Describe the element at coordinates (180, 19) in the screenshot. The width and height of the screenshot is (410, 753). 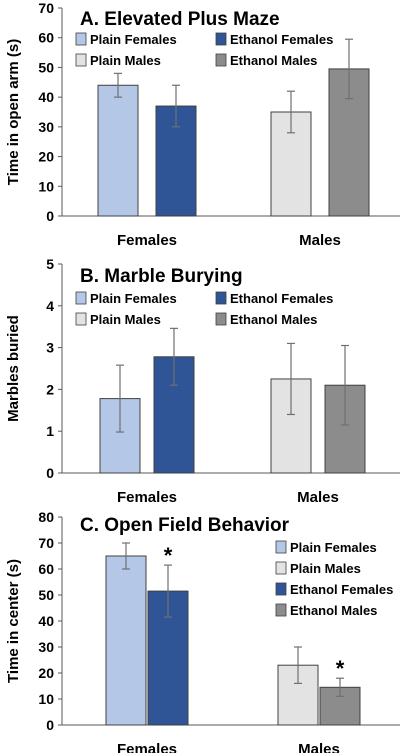
I see `panel-title: A. Elevated Plus Maze` at that location.